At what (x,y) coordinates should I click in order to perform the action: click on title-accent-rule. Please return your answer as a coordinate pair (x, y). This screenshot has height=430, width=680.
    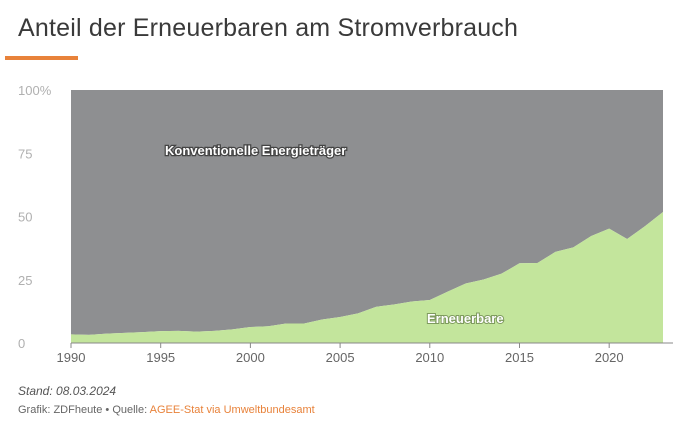
    Looking at the image, I should click on (41, 58).